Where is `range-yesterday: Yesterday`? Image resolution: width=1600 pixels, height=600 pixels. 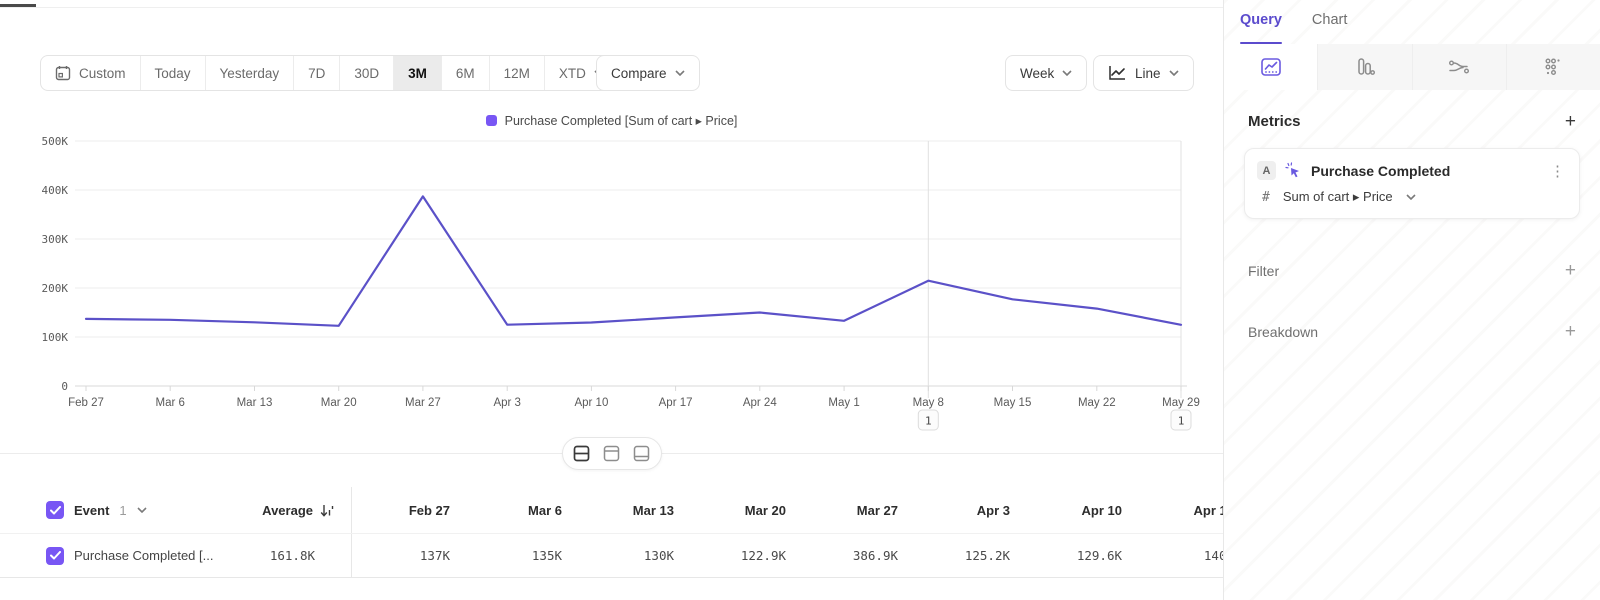
range-yesterday: Yesterday is located at coordinates (250, 73).